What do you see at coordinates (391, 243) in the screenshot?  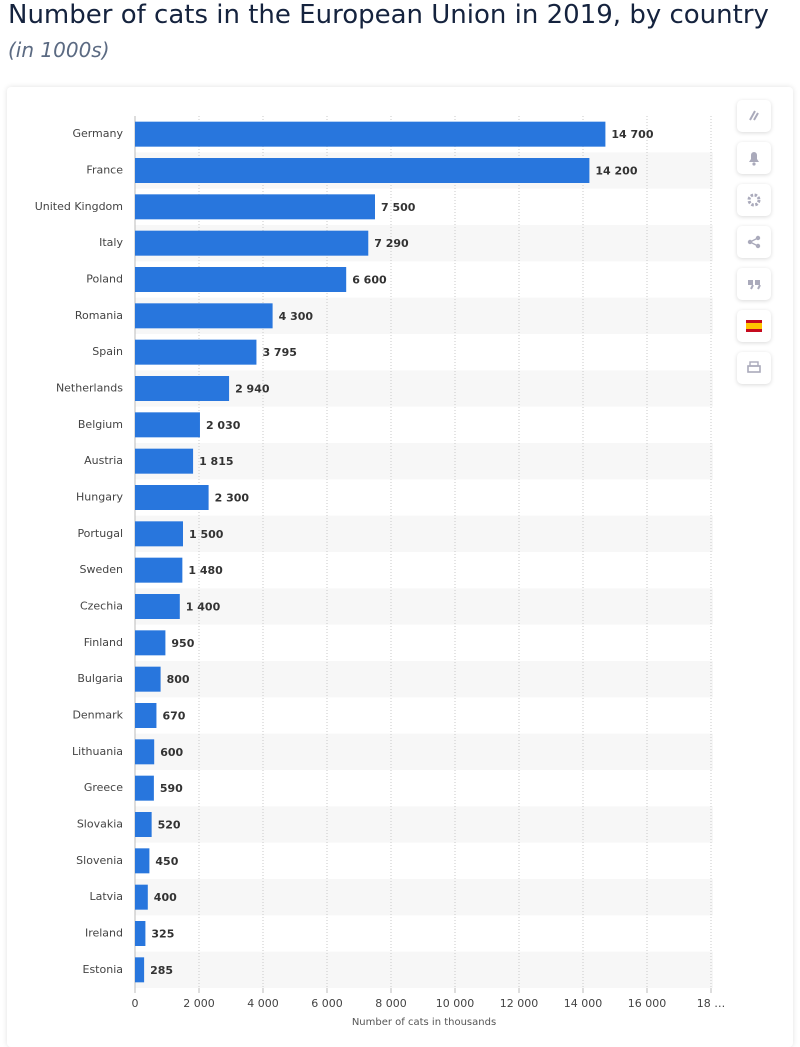 I see `value-label: 7 290` at bounding box center [391, 243].